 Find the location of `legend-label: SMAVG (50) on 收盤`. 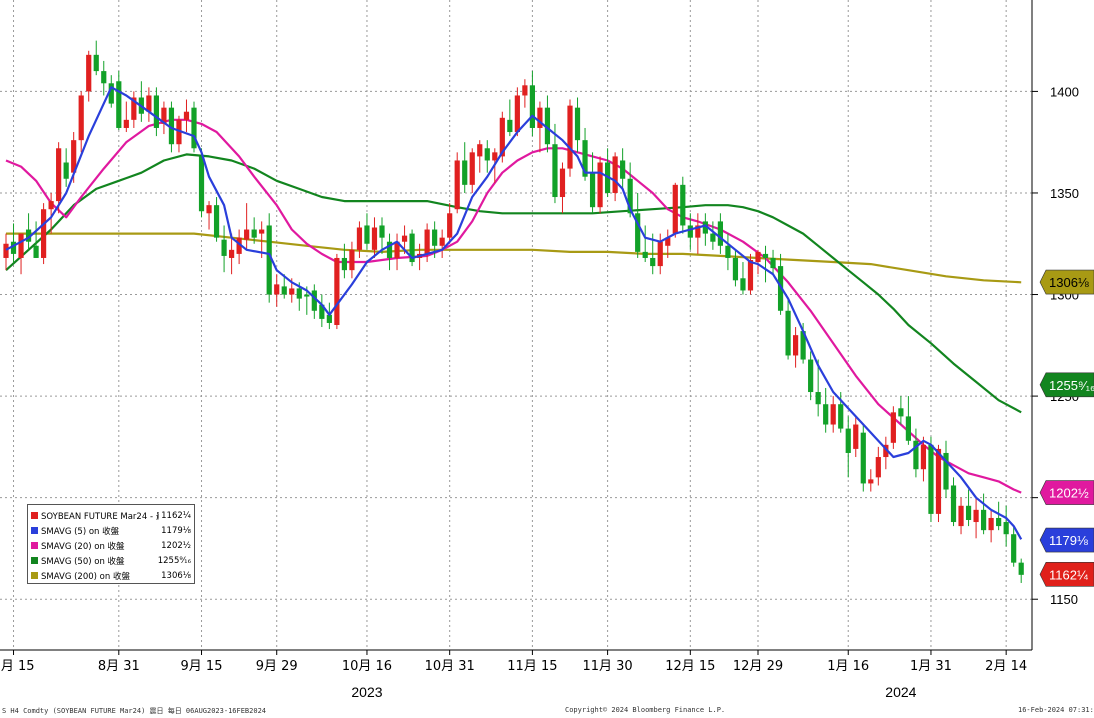

legend-label: SMAVG (50) on 收盤 is located at coordinates (83, 561).